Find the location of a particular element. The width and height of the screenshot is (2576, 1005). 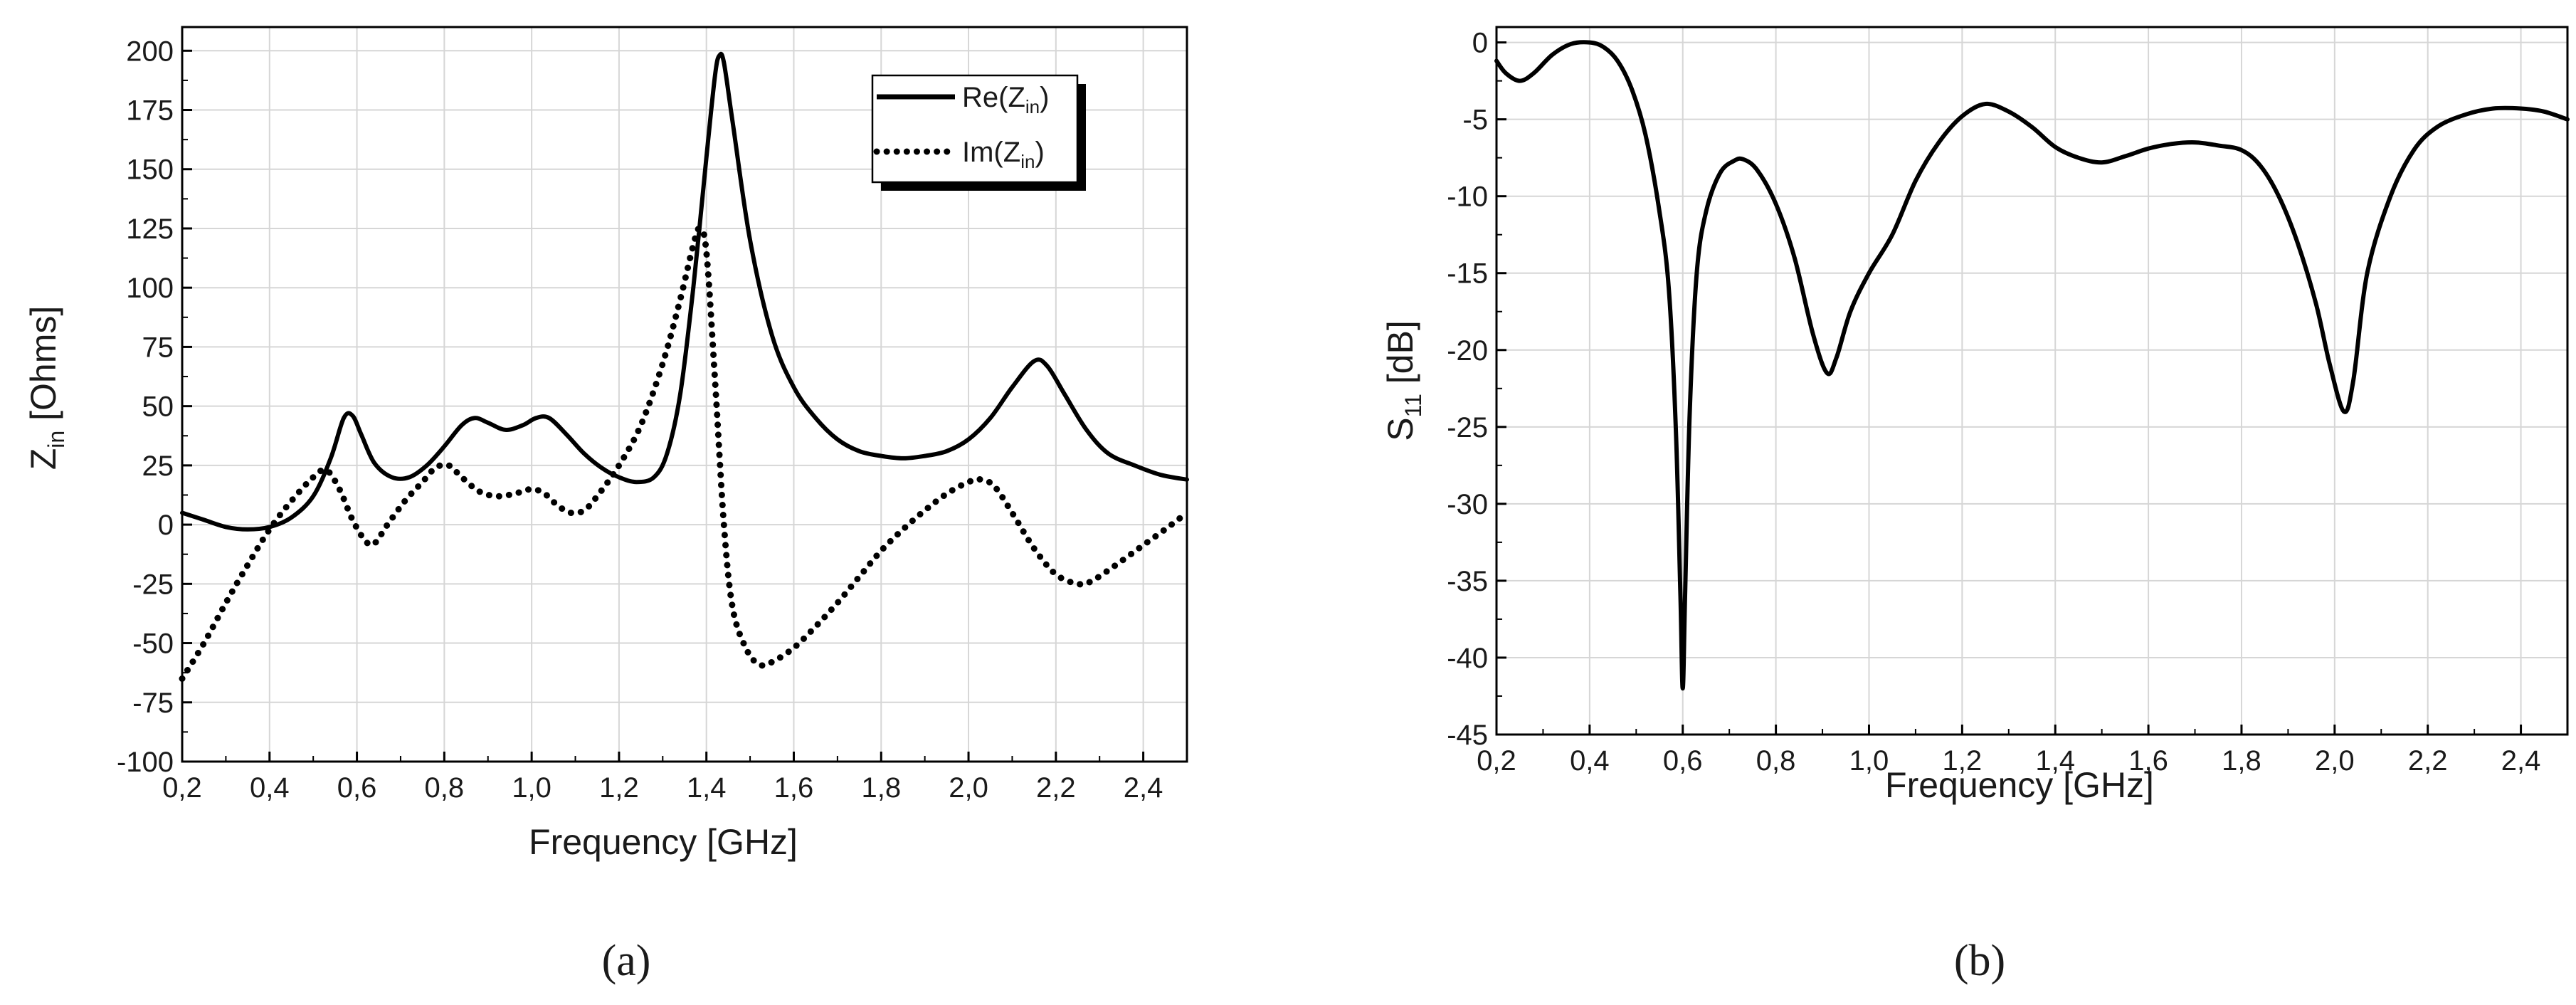

y-tick-label: -30 is located at coordinates (1467, 504).